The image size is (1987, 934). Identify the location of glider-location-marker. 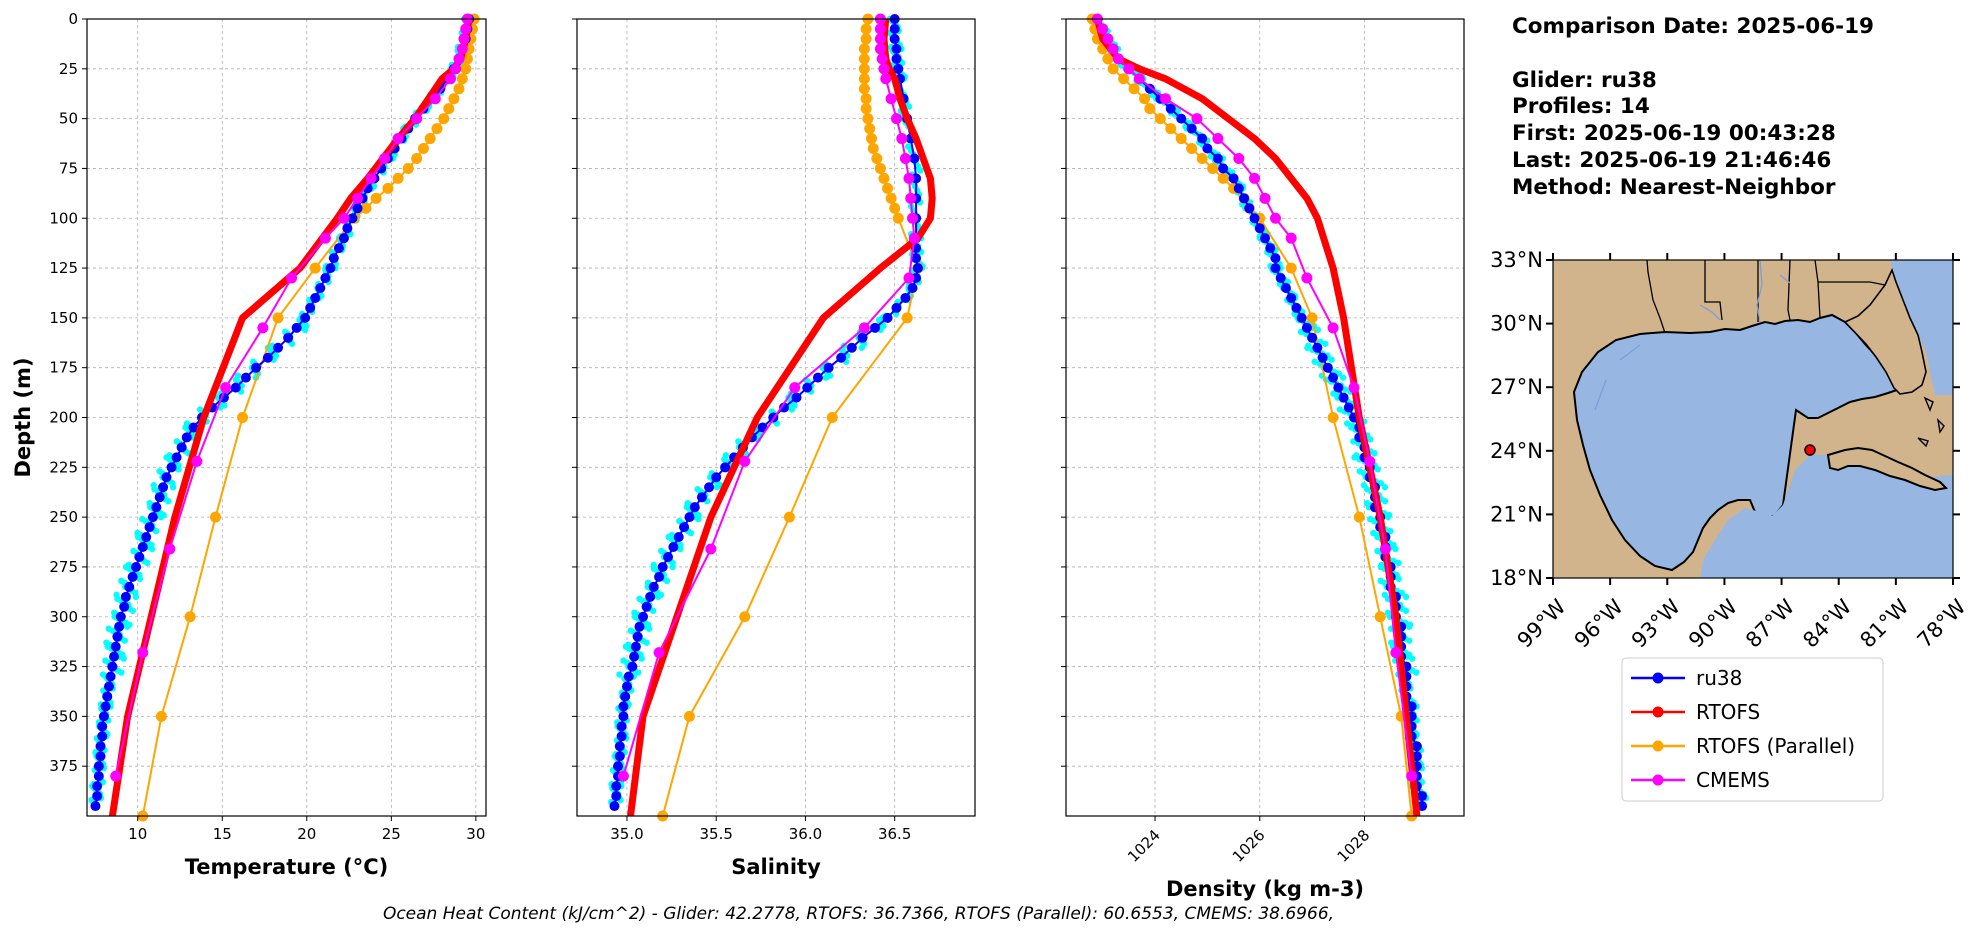
(1810, 450).